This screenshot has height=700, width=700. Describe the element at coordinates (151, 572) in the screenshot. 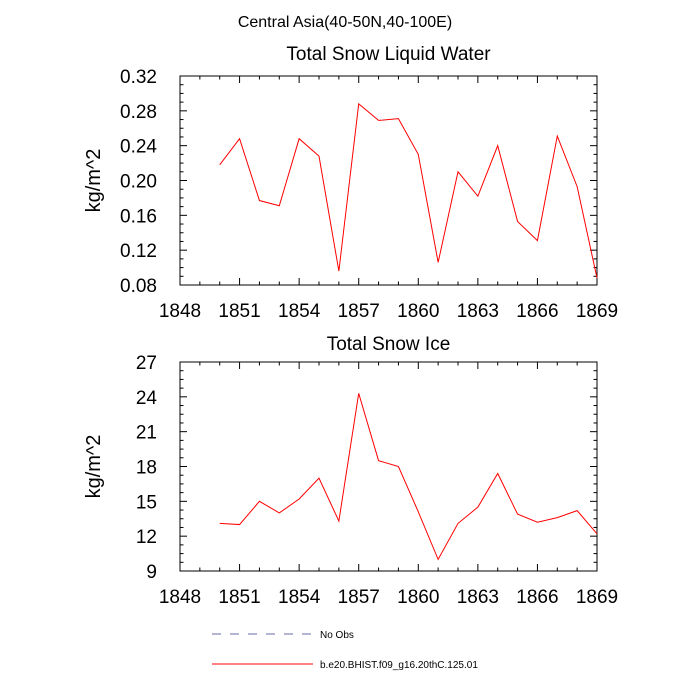

I see `y-tick-label: 9` at that location.